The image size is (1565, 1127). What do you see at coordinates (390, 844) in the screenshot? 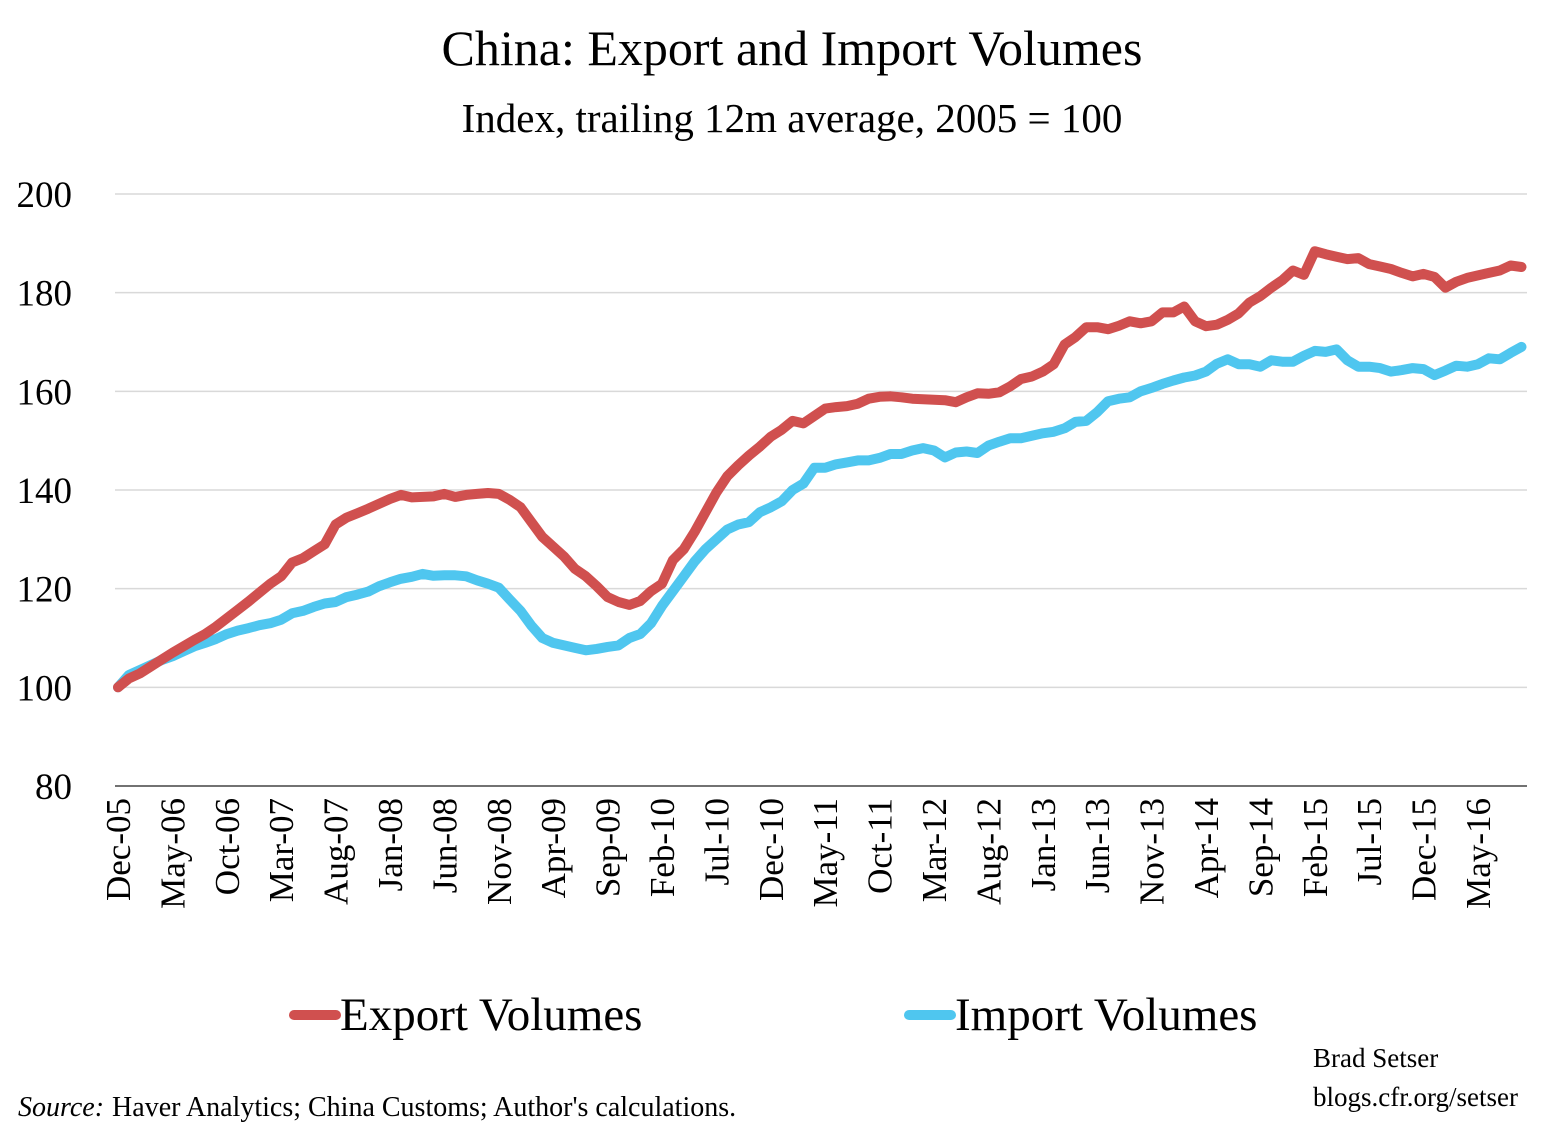
I see `x-tick-label: Jan-08` at bounding box center [390, 844].